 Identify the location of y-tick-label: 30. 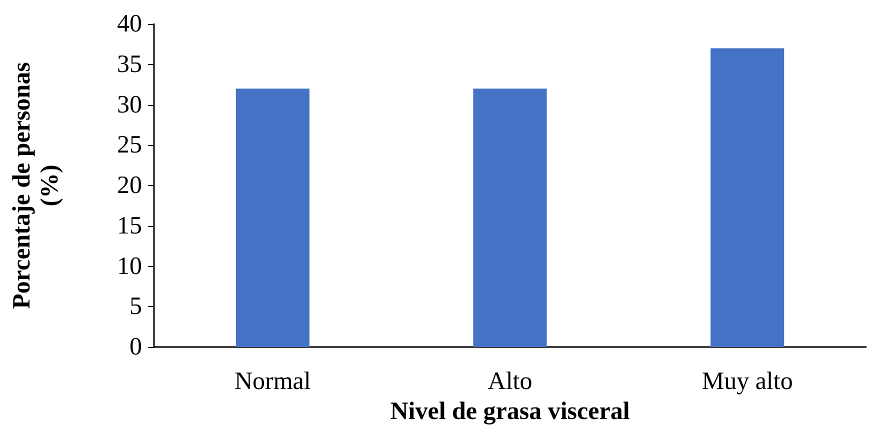
(129, 104).